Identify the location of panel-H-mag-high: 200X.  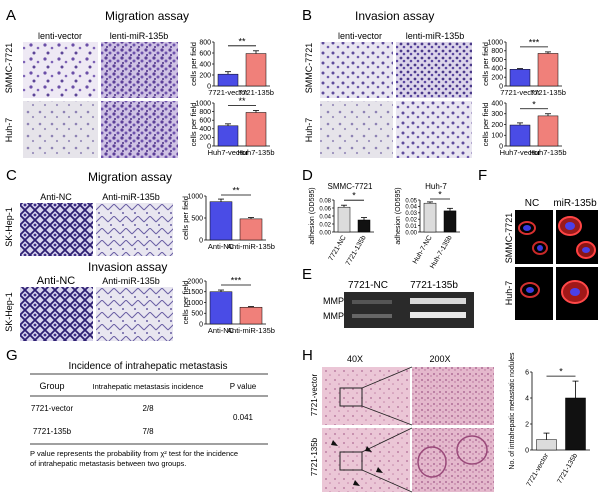
(439, 359).